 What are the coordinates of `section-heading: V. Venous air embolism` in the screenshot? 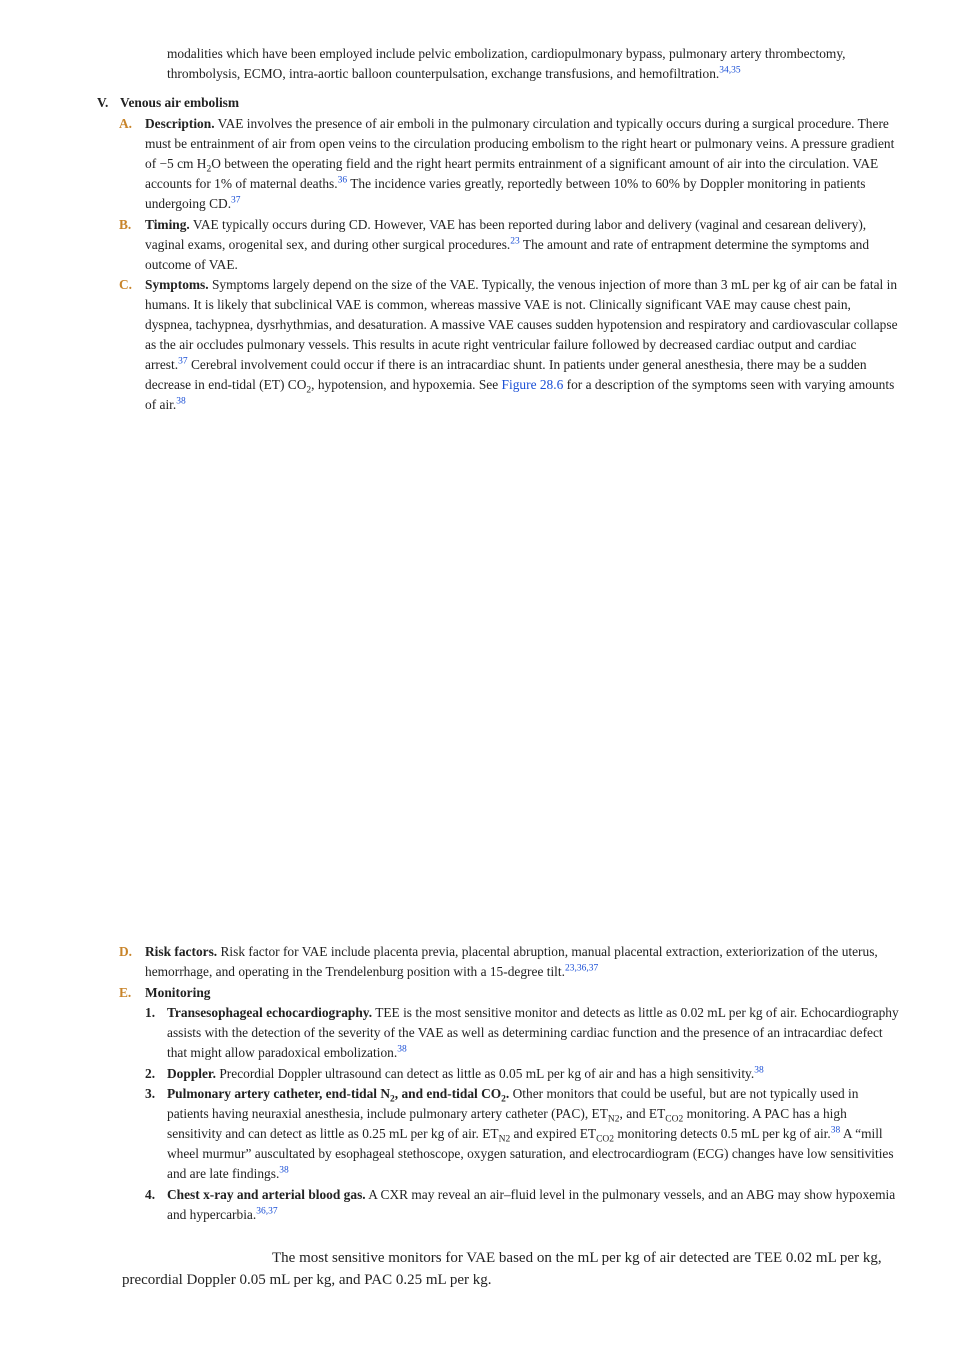 It's located at (476, 103).